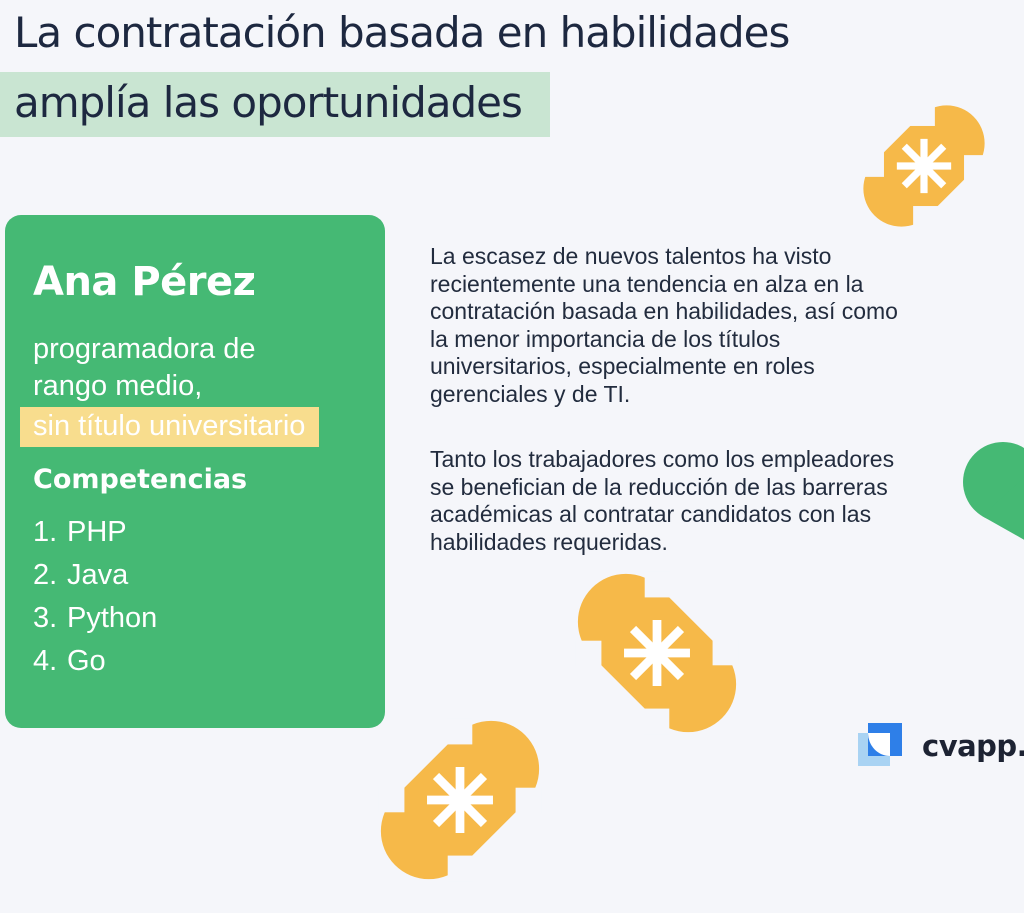 The image size is (1024, 913). I want to click on skill-item-go: 4. Go, so click(194, 661).